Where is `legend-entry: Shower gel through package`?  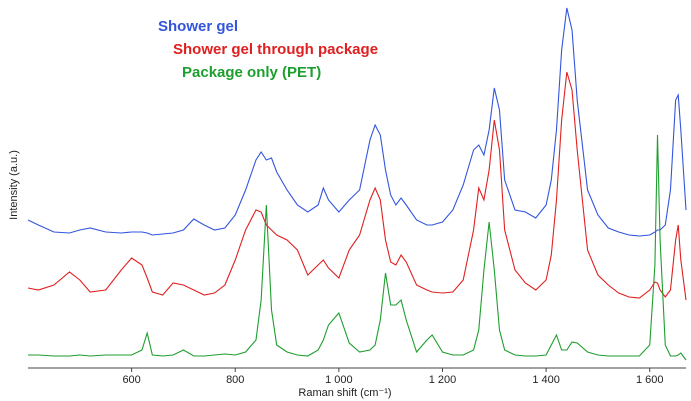 legend-entry: Shower gel through package is located at coordinates (275, 49).